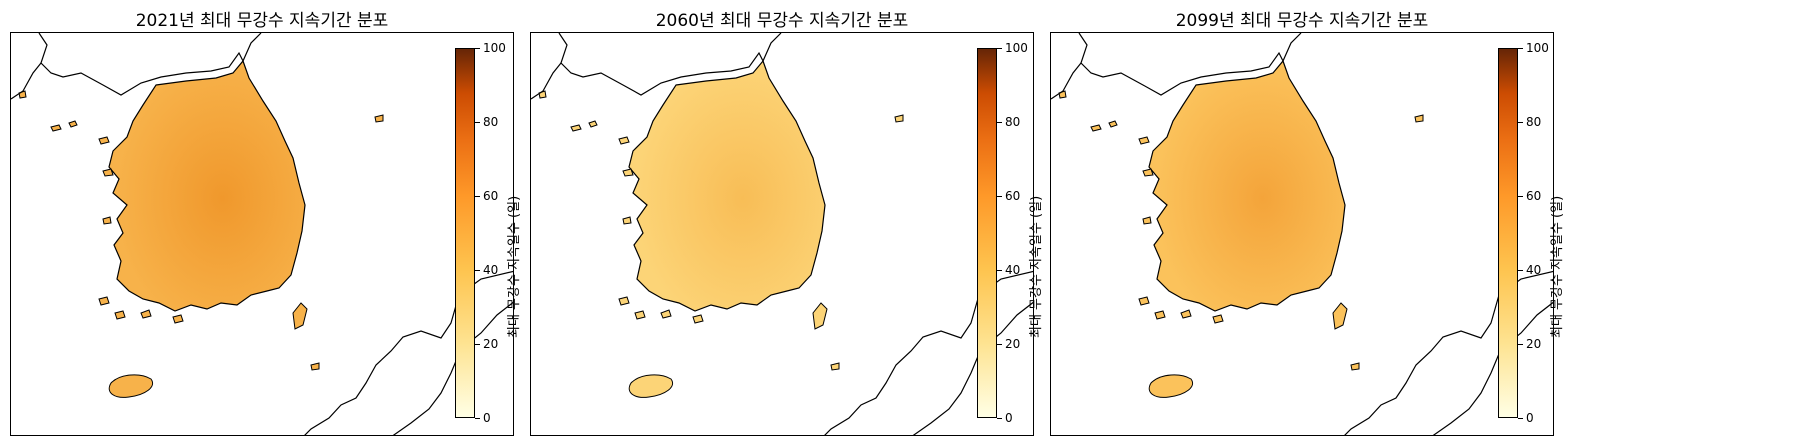 The height and width of the screenshot is (444, 1811). Describe the element at coordinates (1557, 266) in the screenshot. I see `colorbar-label: 최대 무강수 지속일수 (일)` at that location.